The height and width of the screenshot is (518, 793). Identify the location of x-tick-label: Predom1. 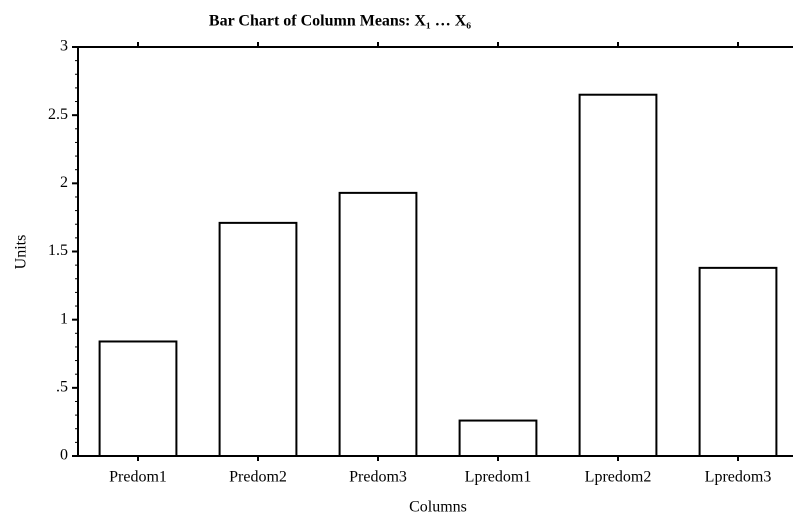
(138, 477).